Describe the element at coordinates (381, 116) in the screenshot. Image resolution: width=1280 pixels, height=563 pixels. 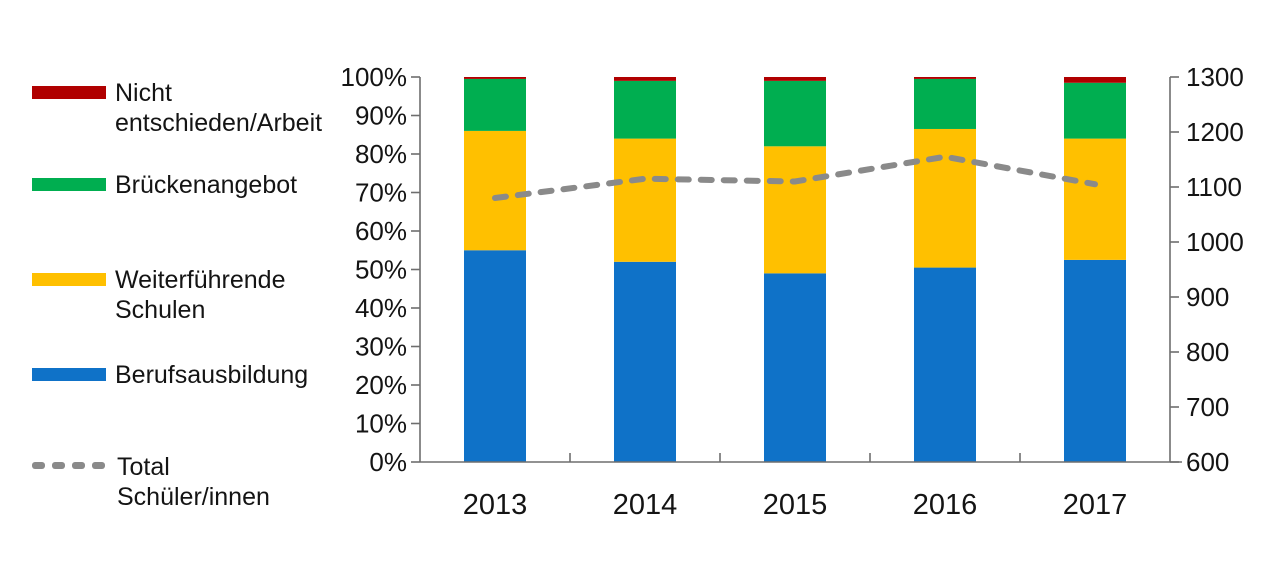
I see `left-axis-tick-label: 90%` at that location.